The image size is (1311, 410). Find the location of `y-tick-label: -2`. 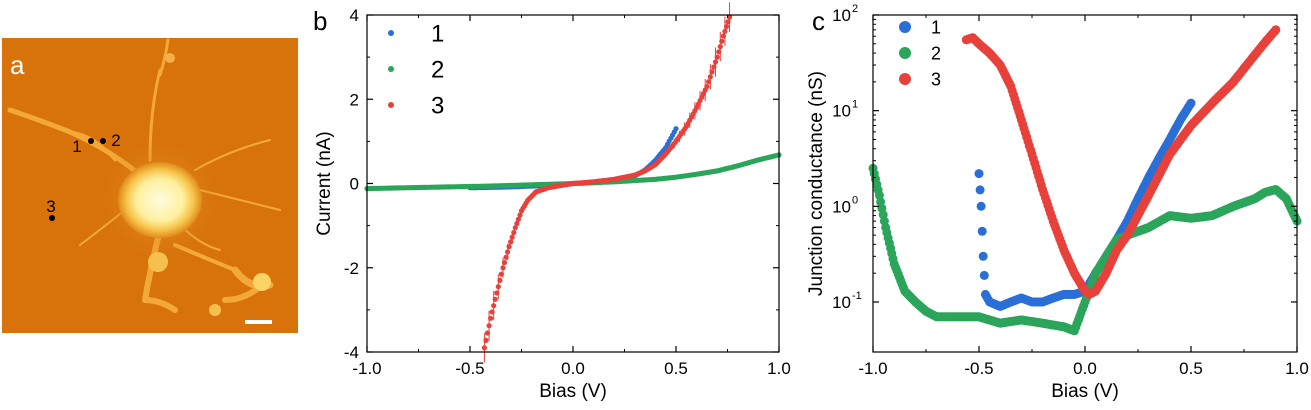

y-tick-label: -2 is located at coordinates (351, 268).